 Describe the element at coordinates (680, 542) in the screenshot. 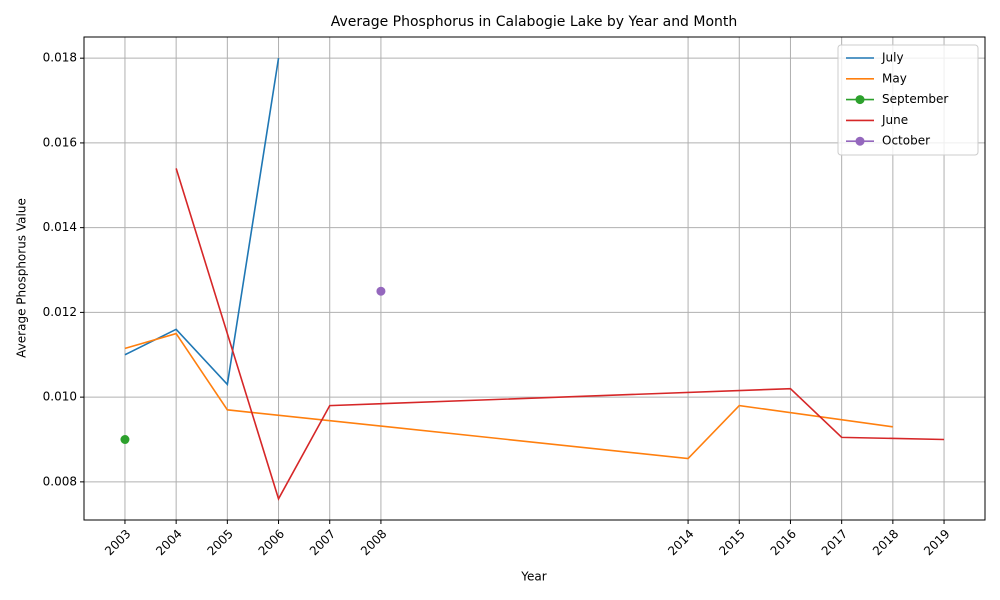

I see `x-tick-label: 2014` at that location.